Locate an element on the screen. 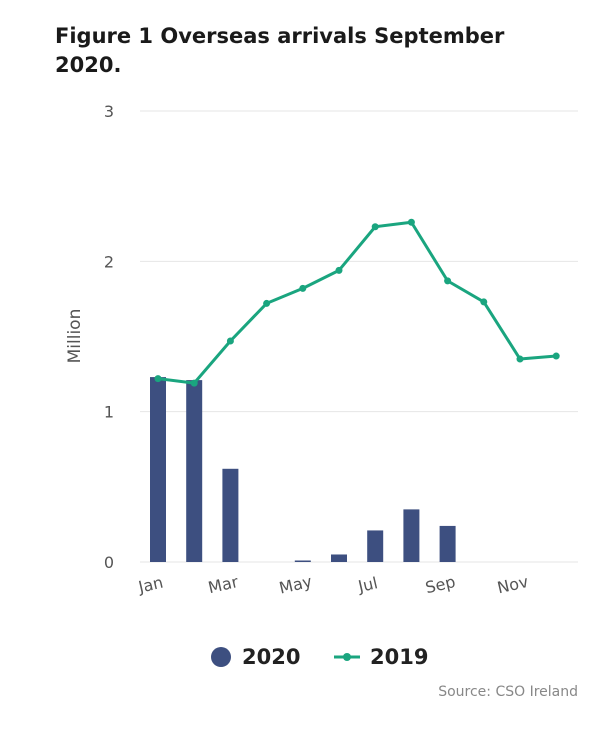 The image size is (614, 738). legend-marker-circle-icon is located at coordinates (221, 657).